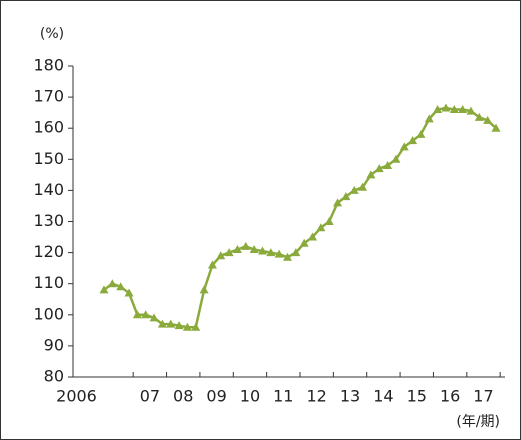 The height and width of the screenshot is (440, 521). Describe the element at coordinates (54, 376) in the screenshot. I see `y-tick-label: 80` at that location.